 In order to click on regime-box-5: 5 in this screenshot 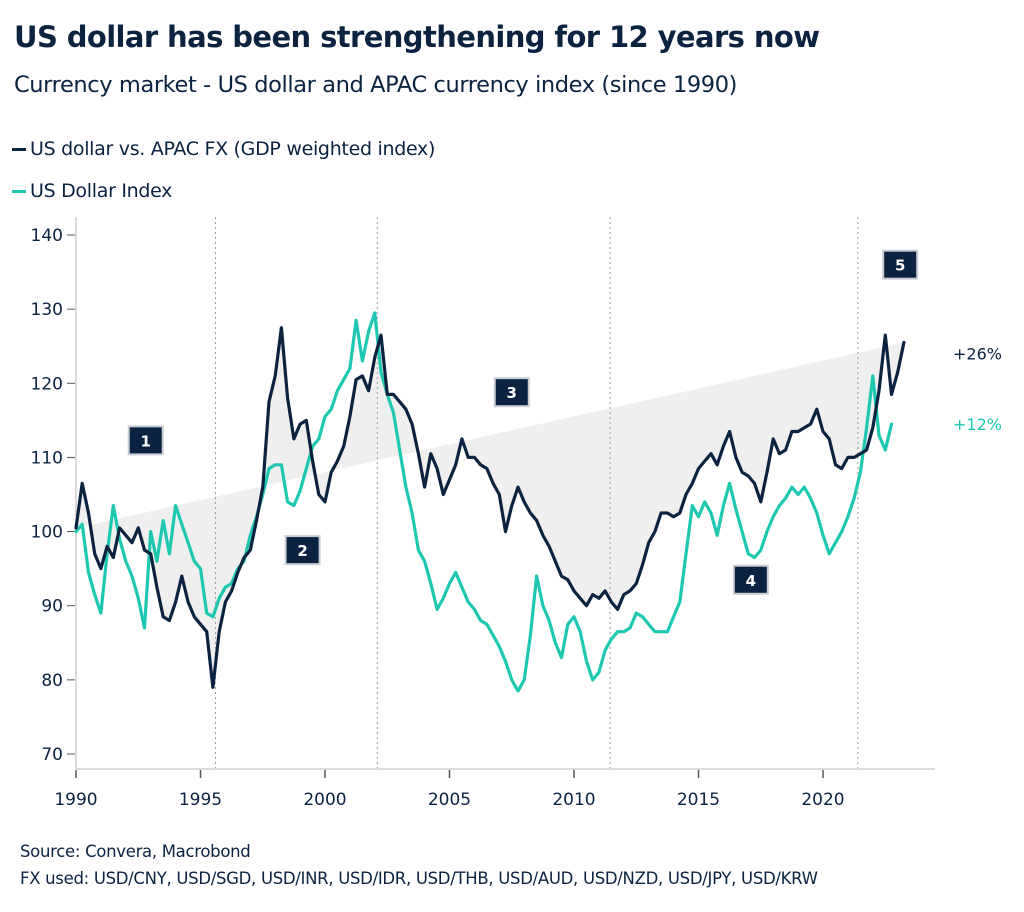, I will do `click(900, 264)`.